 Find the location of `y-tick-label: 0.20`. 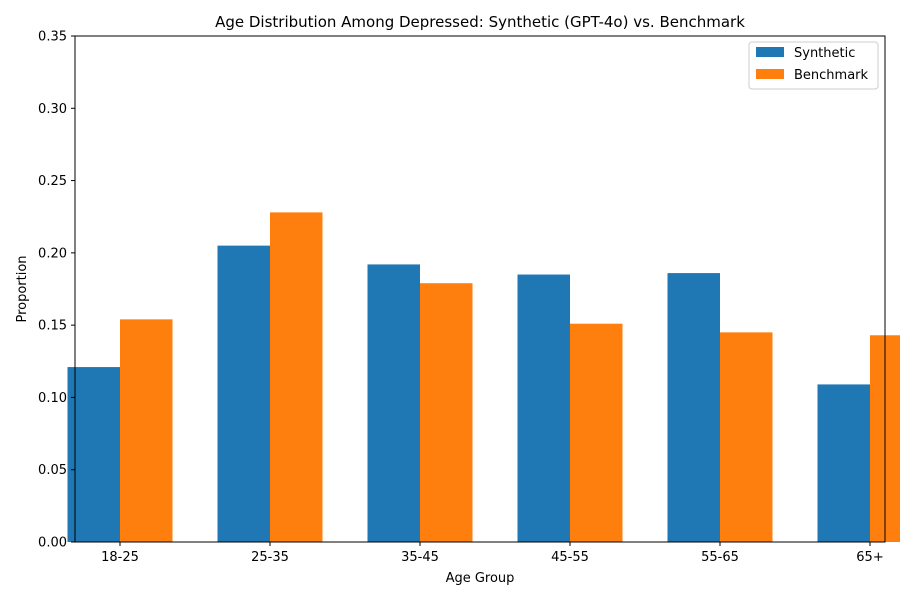

y-tick-label: 0.20 is located at coordinates (52, 253).